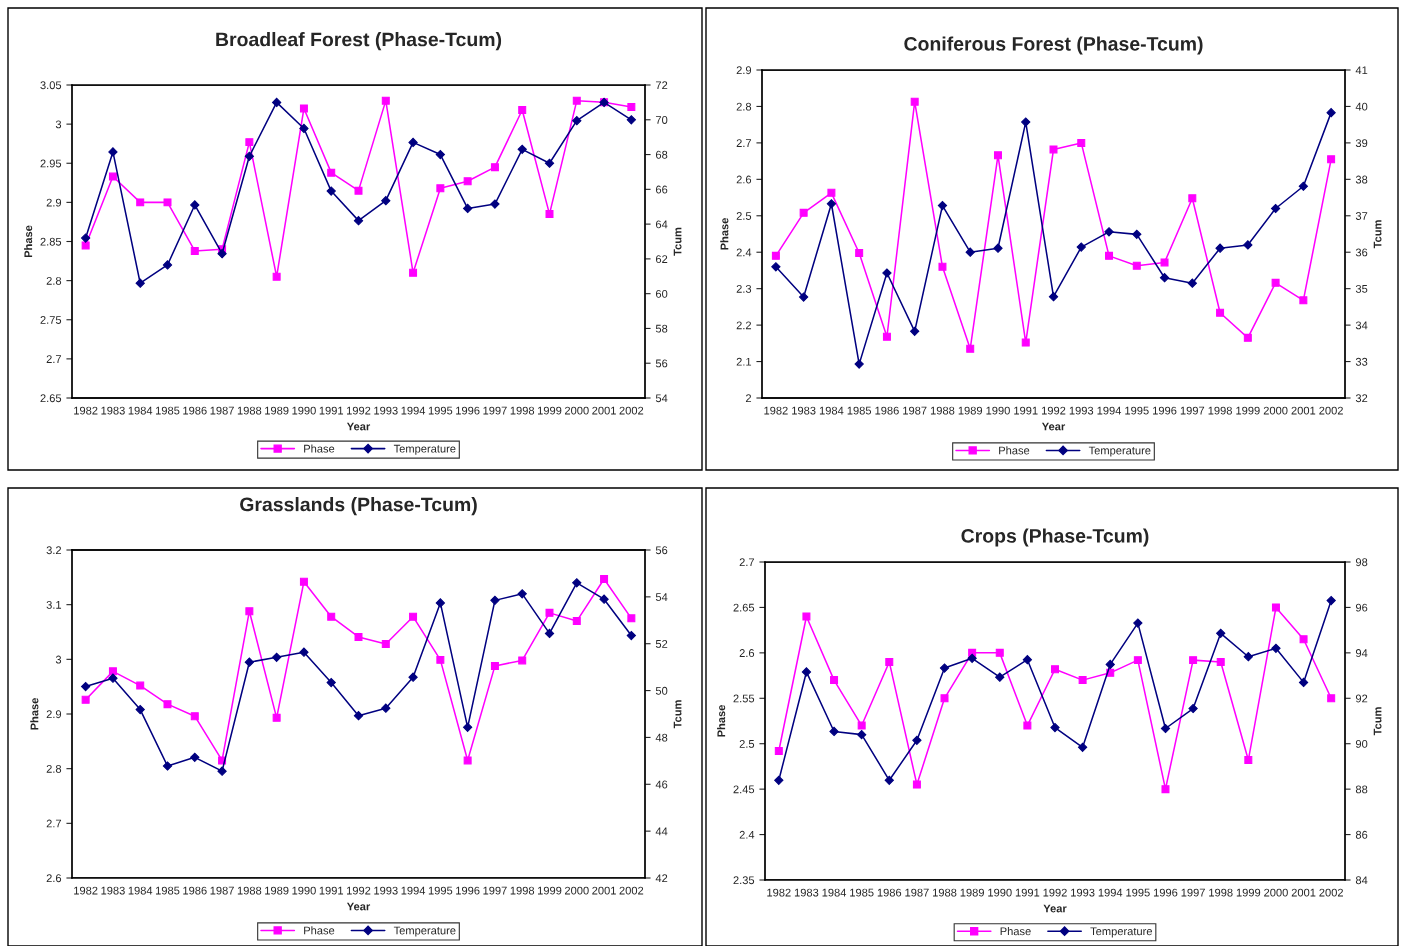  I want to click on y-tick-label: 2.95, so click(51, 163).